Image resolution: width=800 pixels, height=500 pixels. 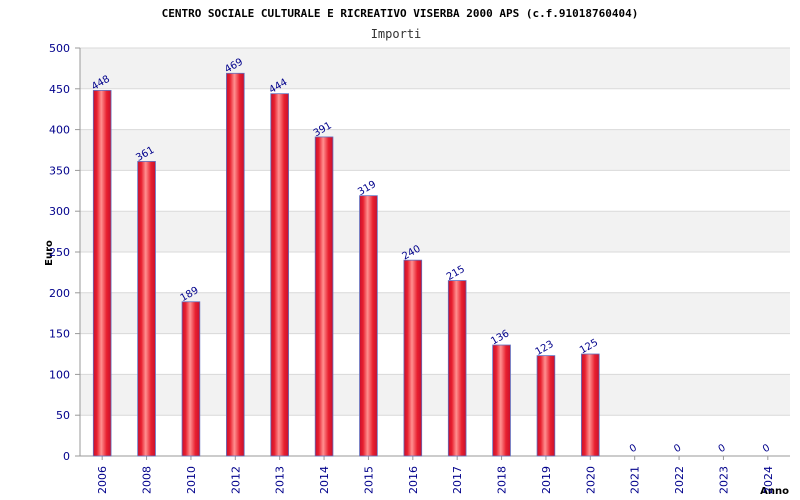 What do you see at coordinates (774, 491) in the screenshot?
I see `x-axis-label: Anno` at bounding box center [774, 491].